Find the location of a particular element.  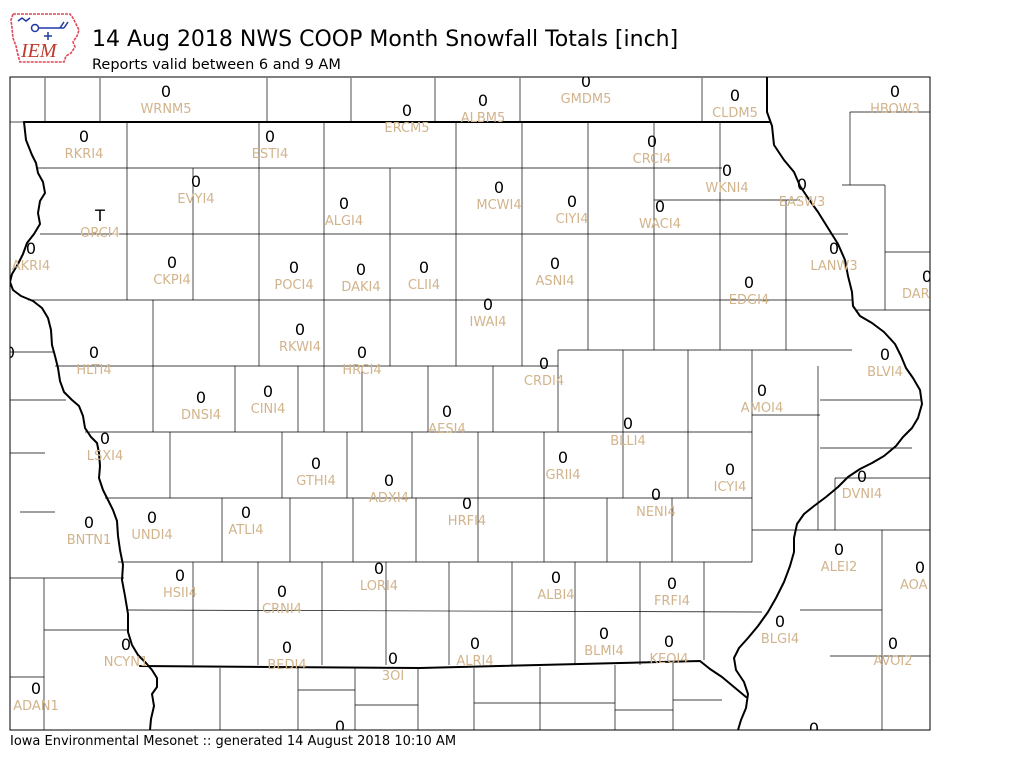

map-subtitle: Reports valid between 6 and 9 AM is located at coordinates (216, 65).